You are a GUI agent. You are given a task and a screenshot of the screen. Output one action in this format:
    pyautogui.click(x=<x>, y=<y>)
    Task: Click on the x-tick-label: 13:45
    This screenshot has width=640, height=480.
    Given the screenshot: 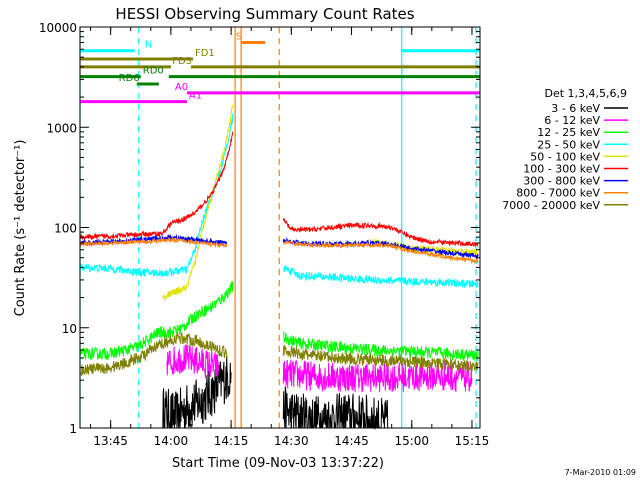 What is the action you would take?
    pyautogui.click(x=110, y=441)
    